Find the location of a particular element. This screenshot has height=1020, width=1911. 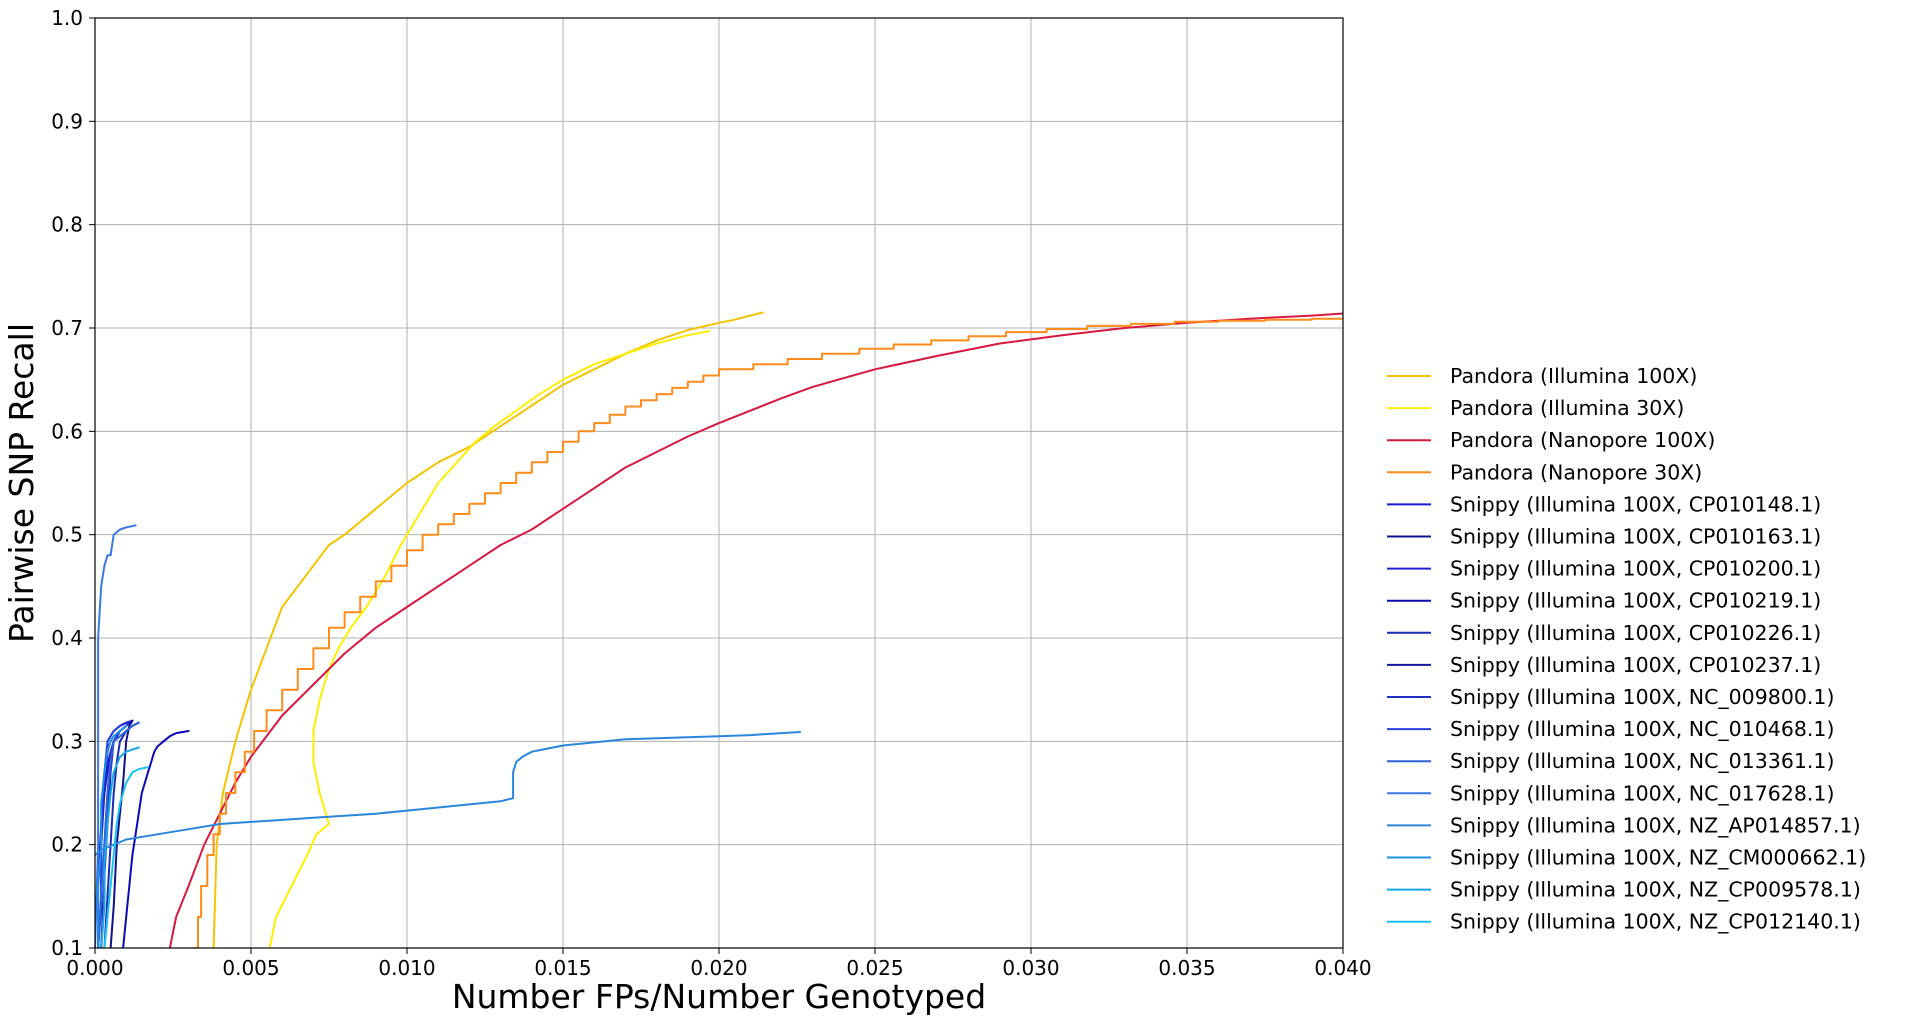

y-tick-label: 0.7 is located at coordinates (67, 328).